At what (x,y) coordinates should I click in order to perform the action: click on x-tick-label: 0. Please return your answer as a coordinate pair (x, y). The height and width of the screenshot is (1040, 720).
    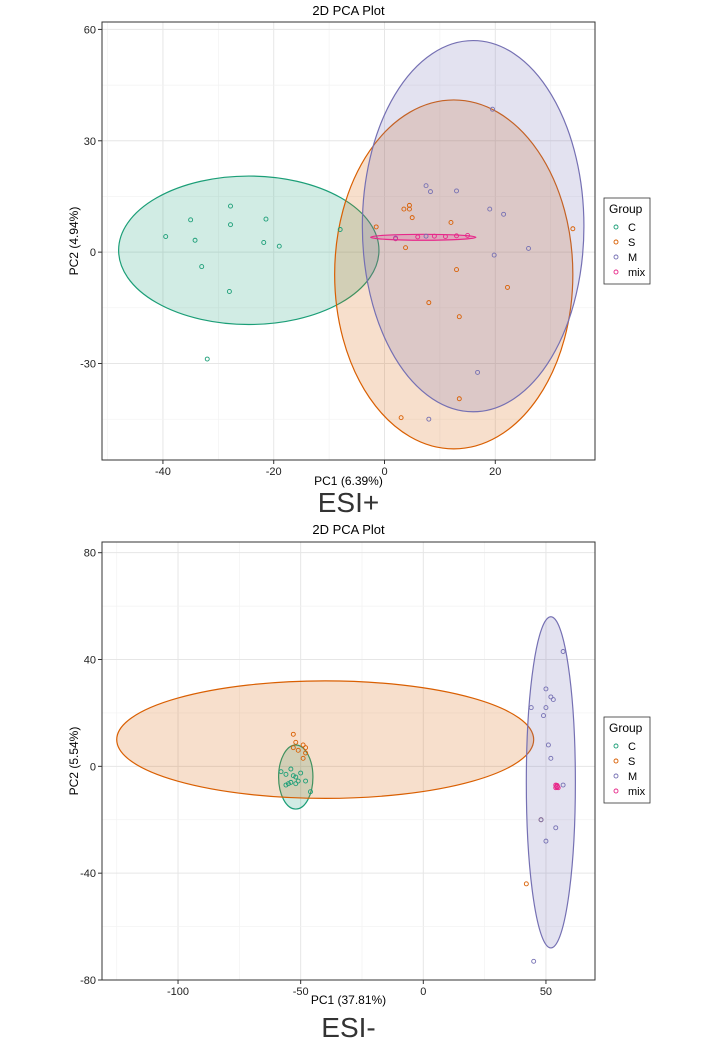
    Looking at the image, I should click on (423, 992).